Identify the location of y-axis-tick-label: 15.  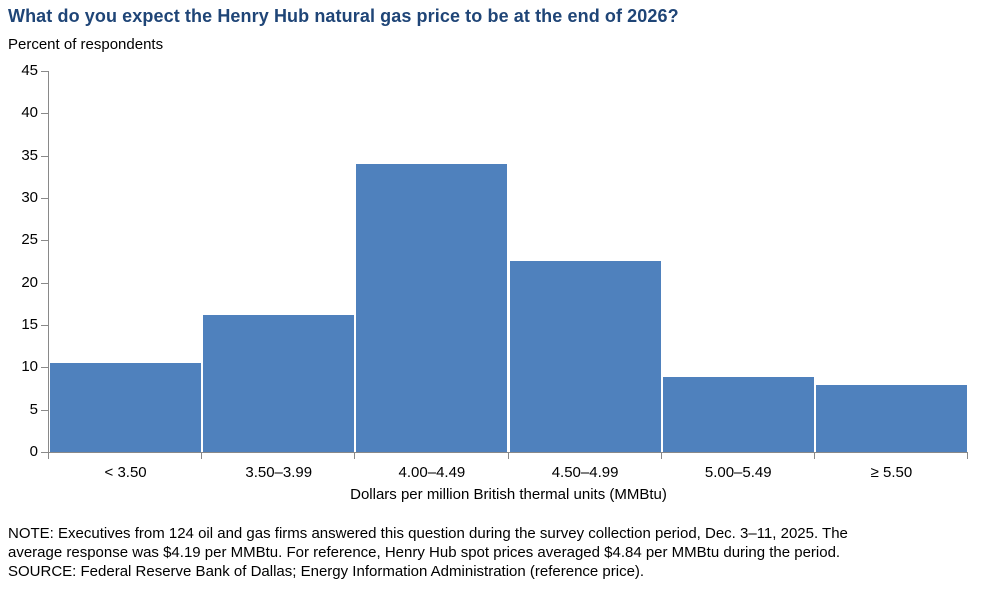
(29, 324).